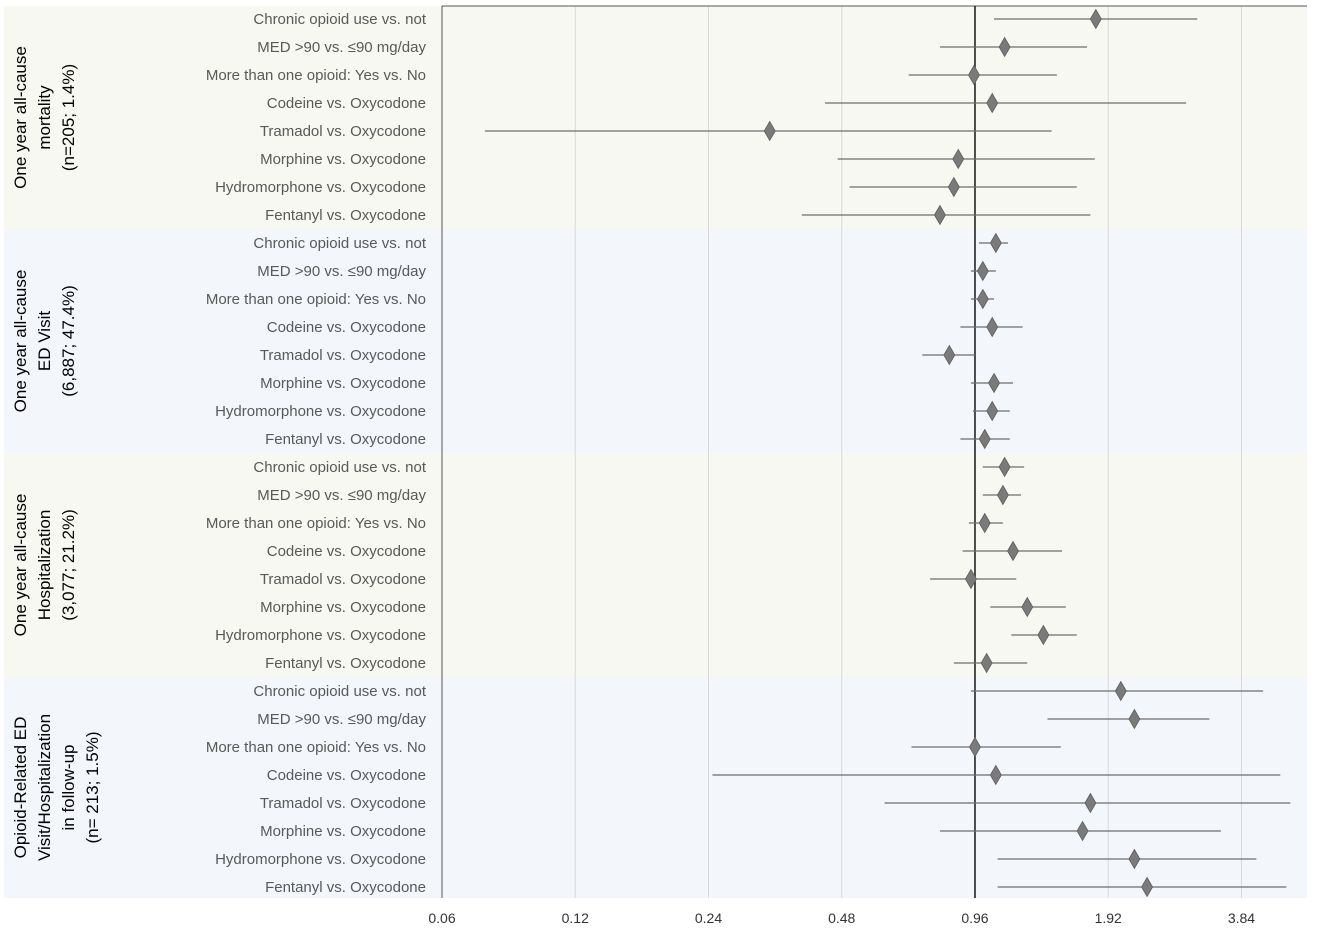  I want to click on group-label: One year all-cause mortality (n=205; 1.4%), so click(44, 117).